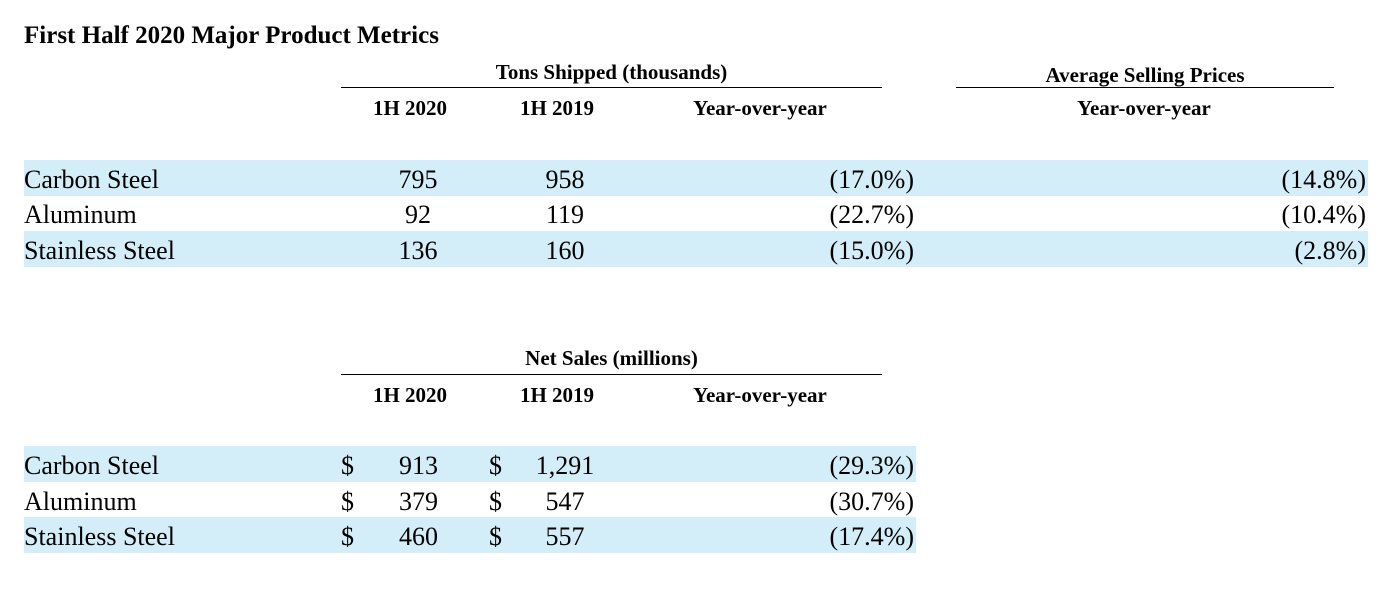 This screenshot has width=1400, height=589. What do you see at coordinates (1145, 75) in the screenshot?
I see `asp-group-header: Average Selling Prices` at bounding box center [1145, 75].